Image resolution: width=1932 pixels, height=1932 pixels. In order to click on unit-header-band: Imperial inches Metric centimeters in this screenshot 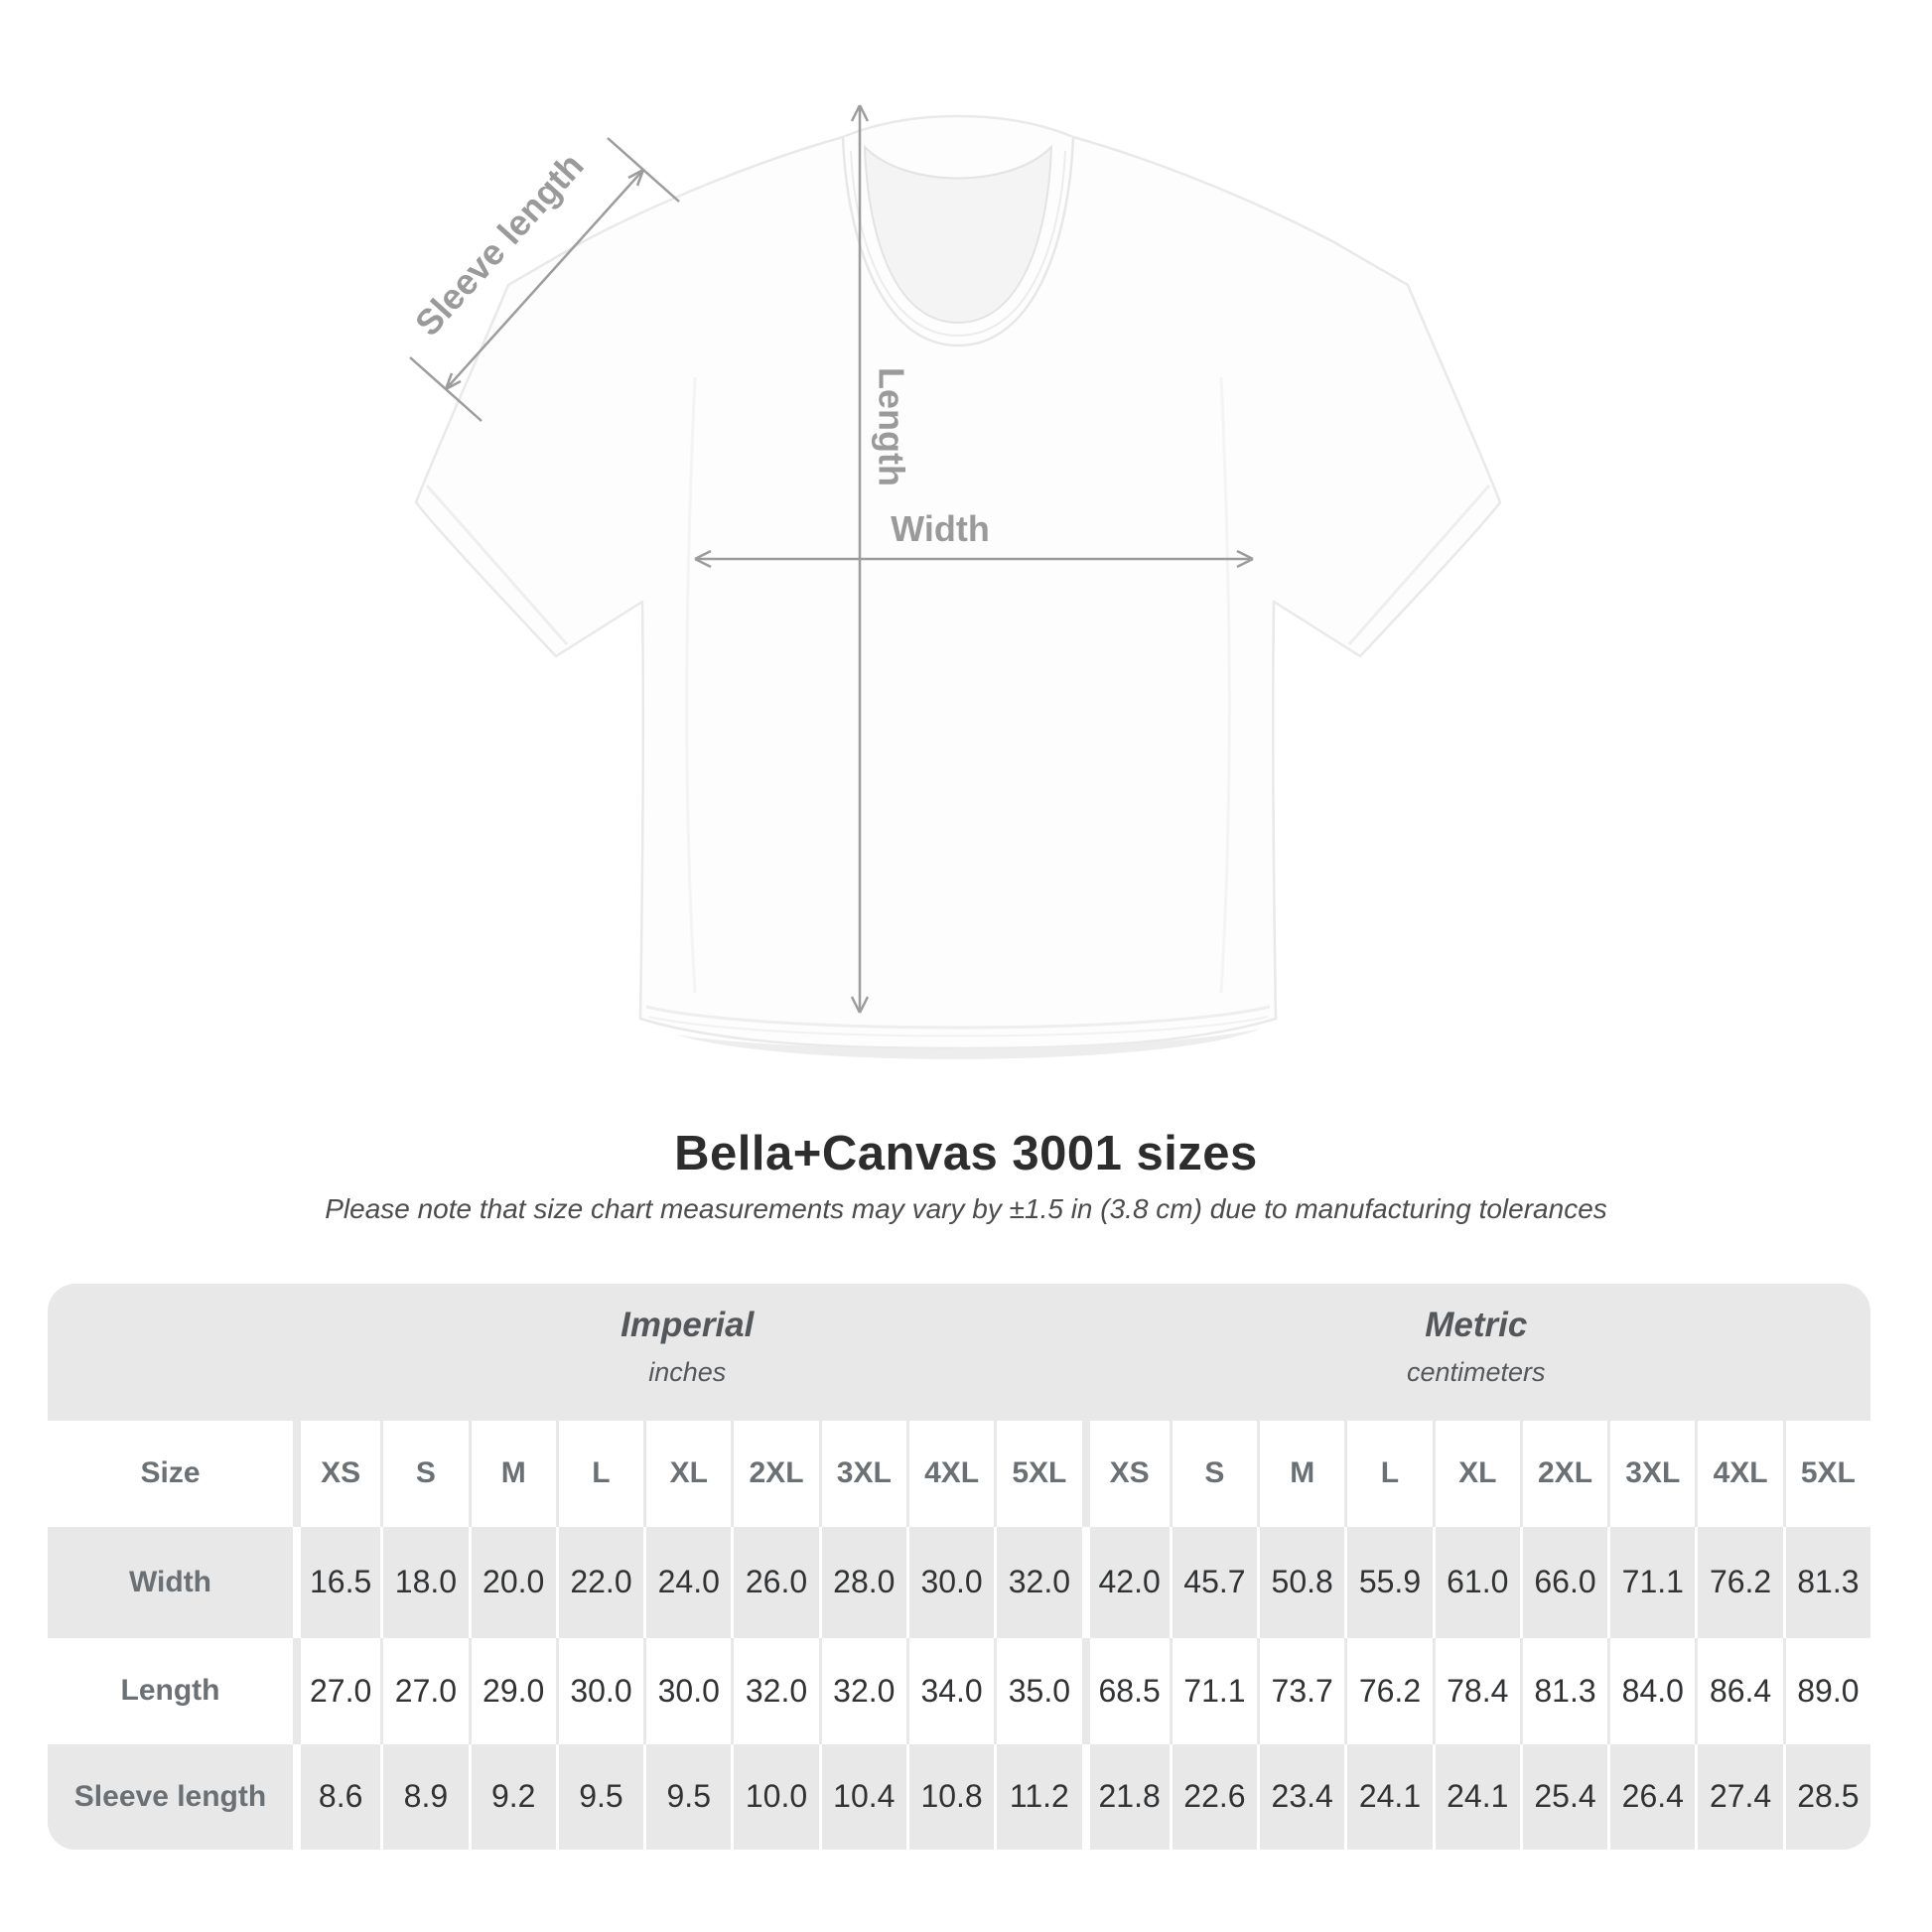, I will do `click(959, 1353)`.